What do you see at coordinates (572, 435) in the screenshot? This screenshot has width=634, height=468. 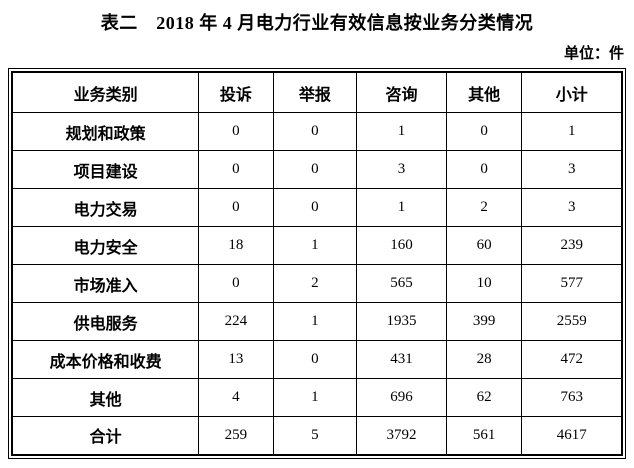 I see `value-cell: 4617` at bounding box center [572, 435].